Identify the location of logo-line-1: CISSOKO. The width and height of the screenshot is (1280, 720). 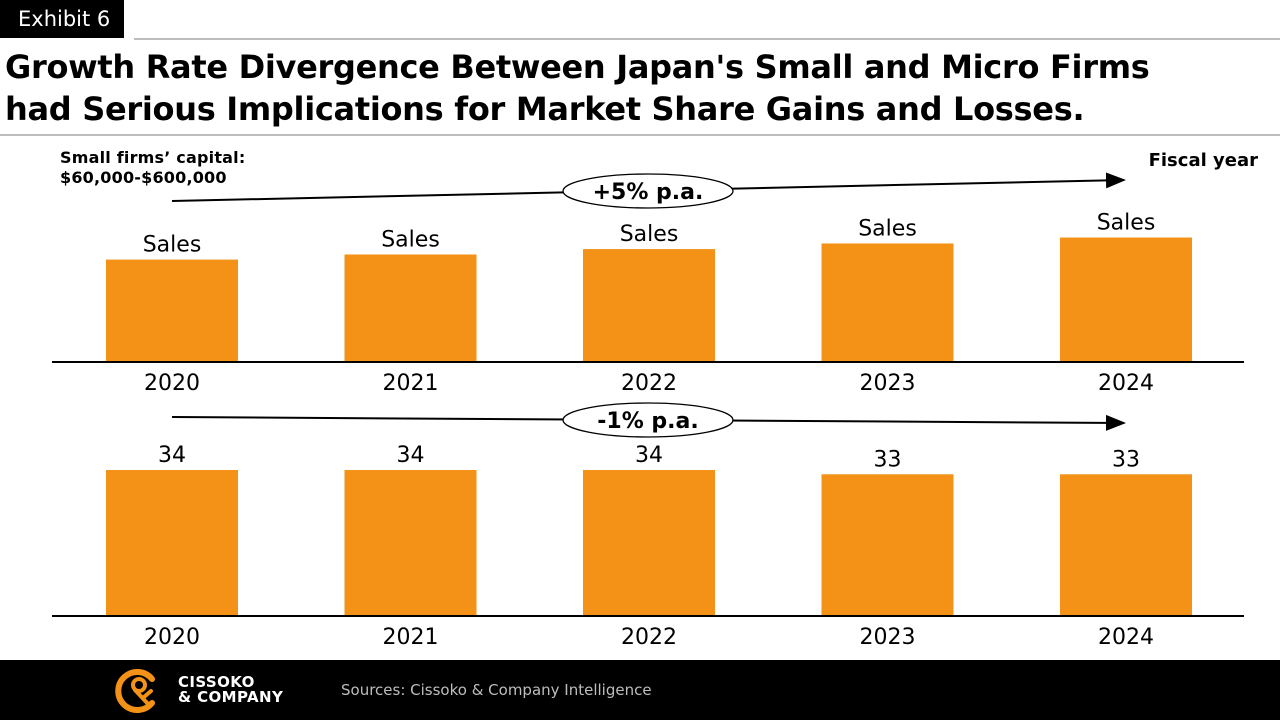
(216, 682).